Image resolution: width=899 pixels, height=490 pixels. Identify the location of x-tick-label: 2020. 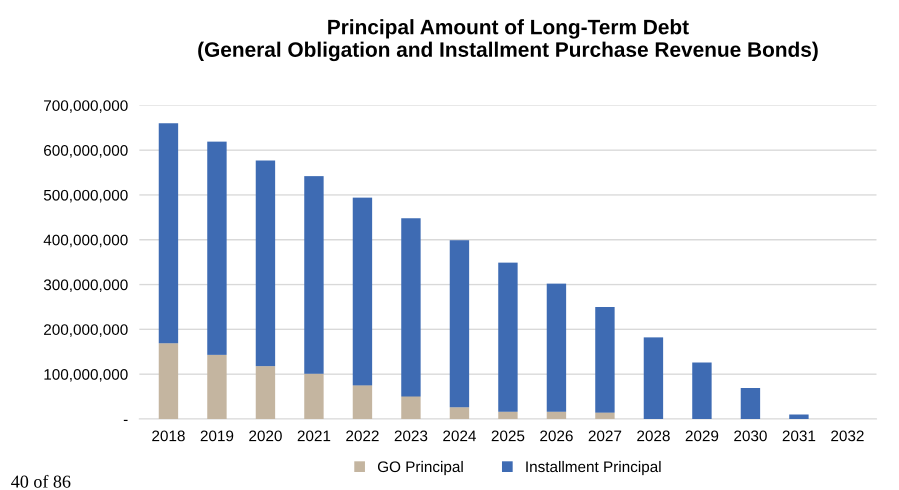
(265, 436).